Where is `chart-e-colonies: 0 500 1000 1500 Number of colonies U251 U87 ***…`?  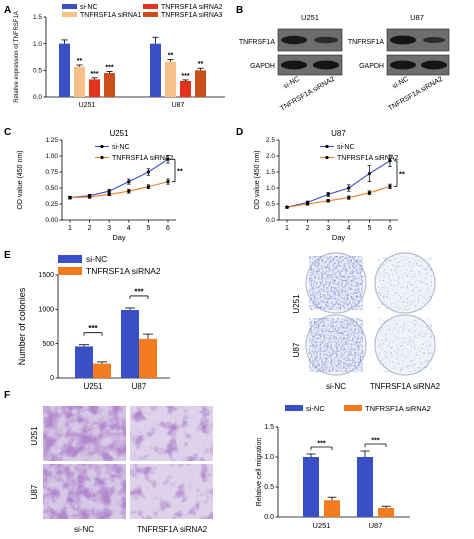 chart-e-colonies: 0 500 1000 1500 Number of colonies U251 U87 ***… is located at coordinates (93, 322).